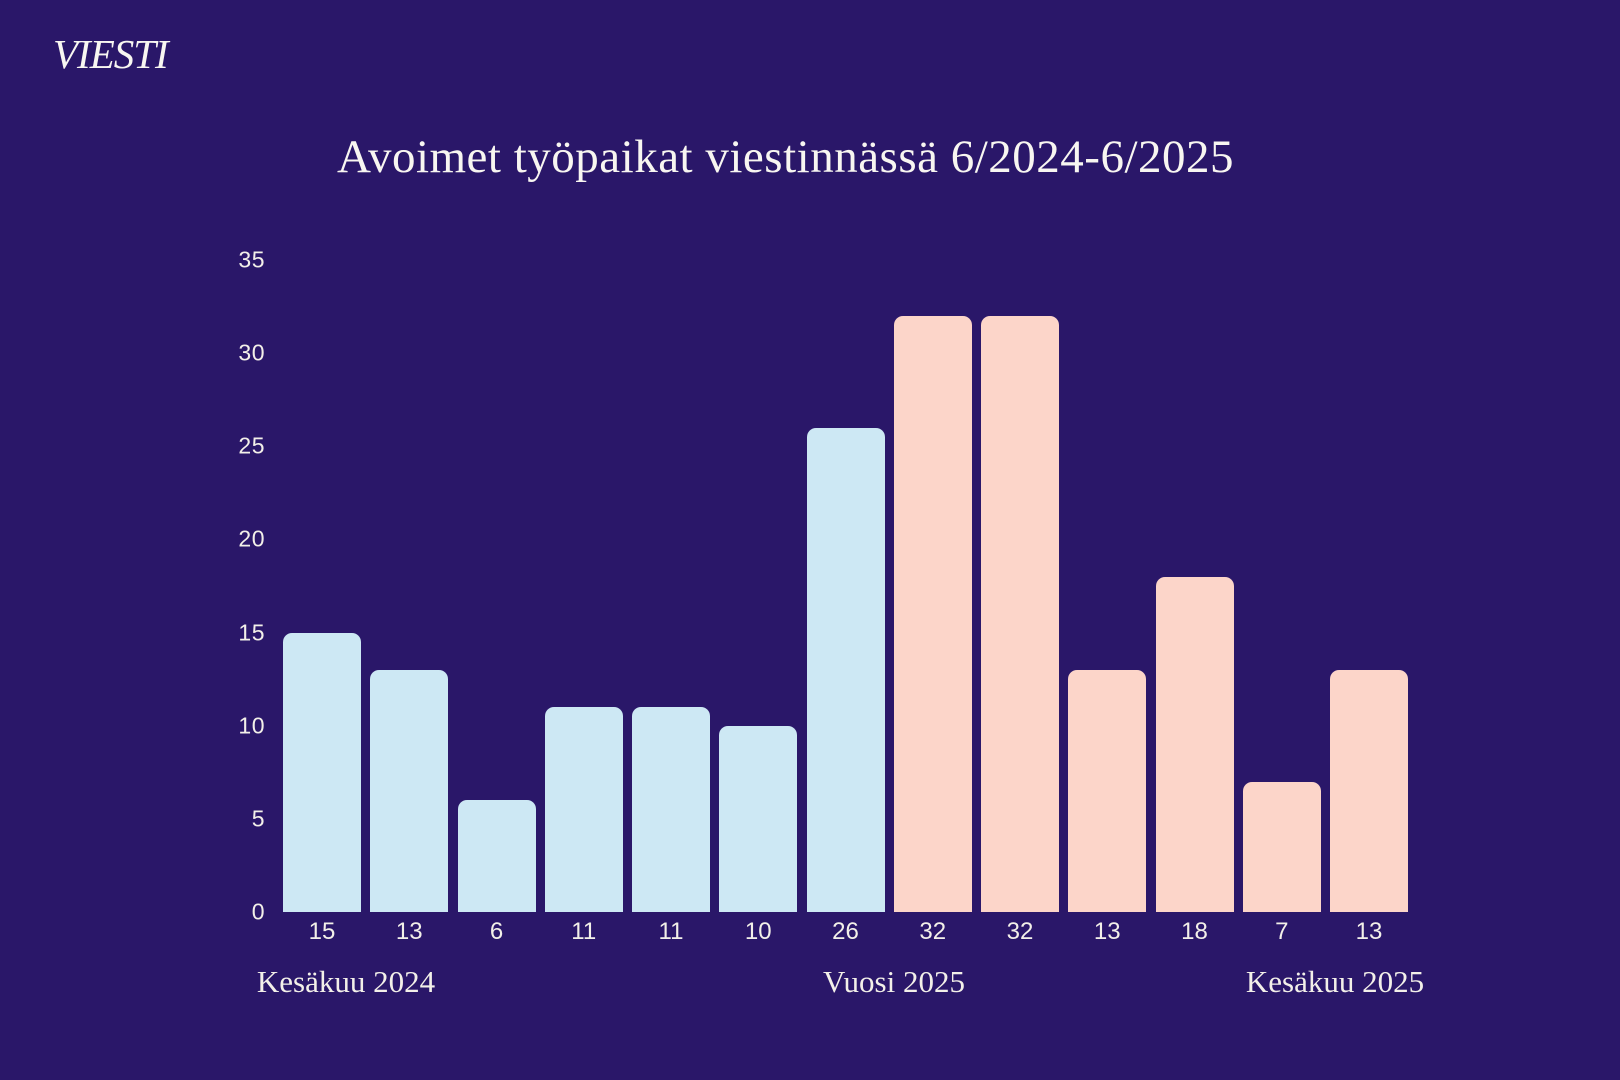  I want to click on bar: 15, so click(322, 602).